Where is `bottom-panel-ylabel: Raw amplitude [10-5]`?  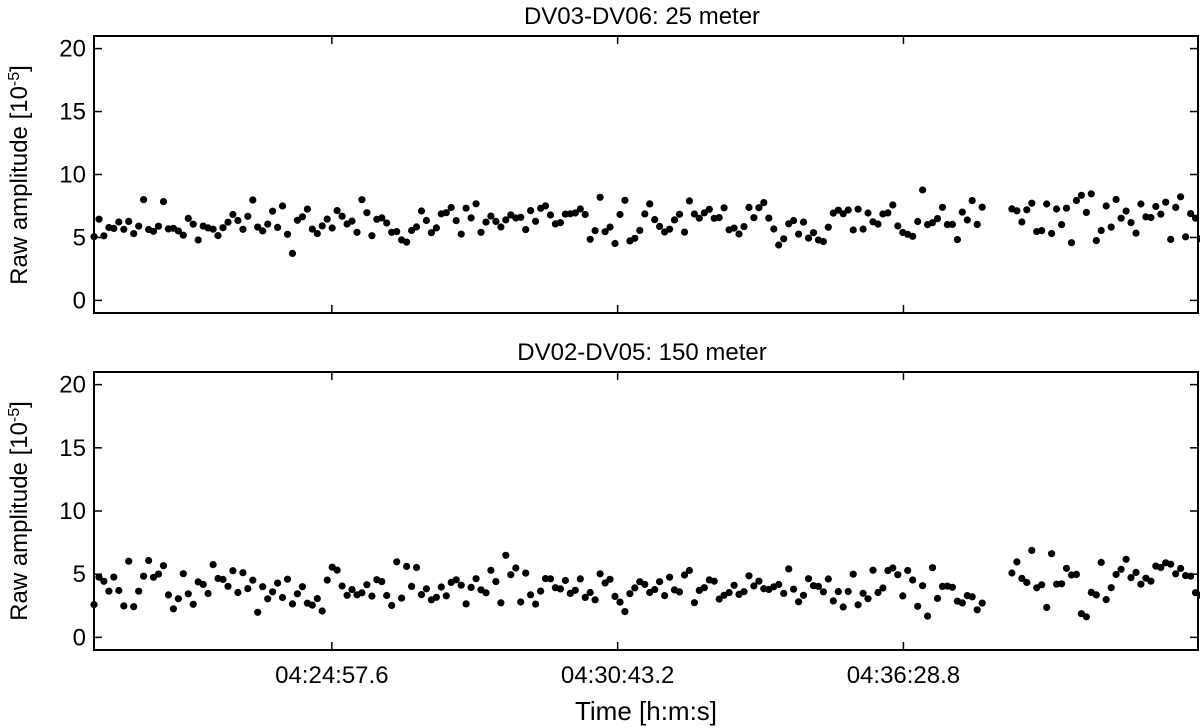
bottom-panel-ylabel: Raw amplitude [10-5] is located at coordinates (20, 511).